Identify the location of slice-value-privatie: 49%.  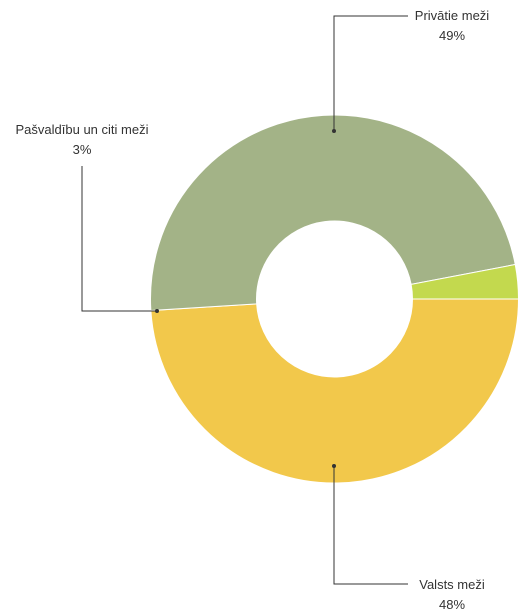
(452, 35).